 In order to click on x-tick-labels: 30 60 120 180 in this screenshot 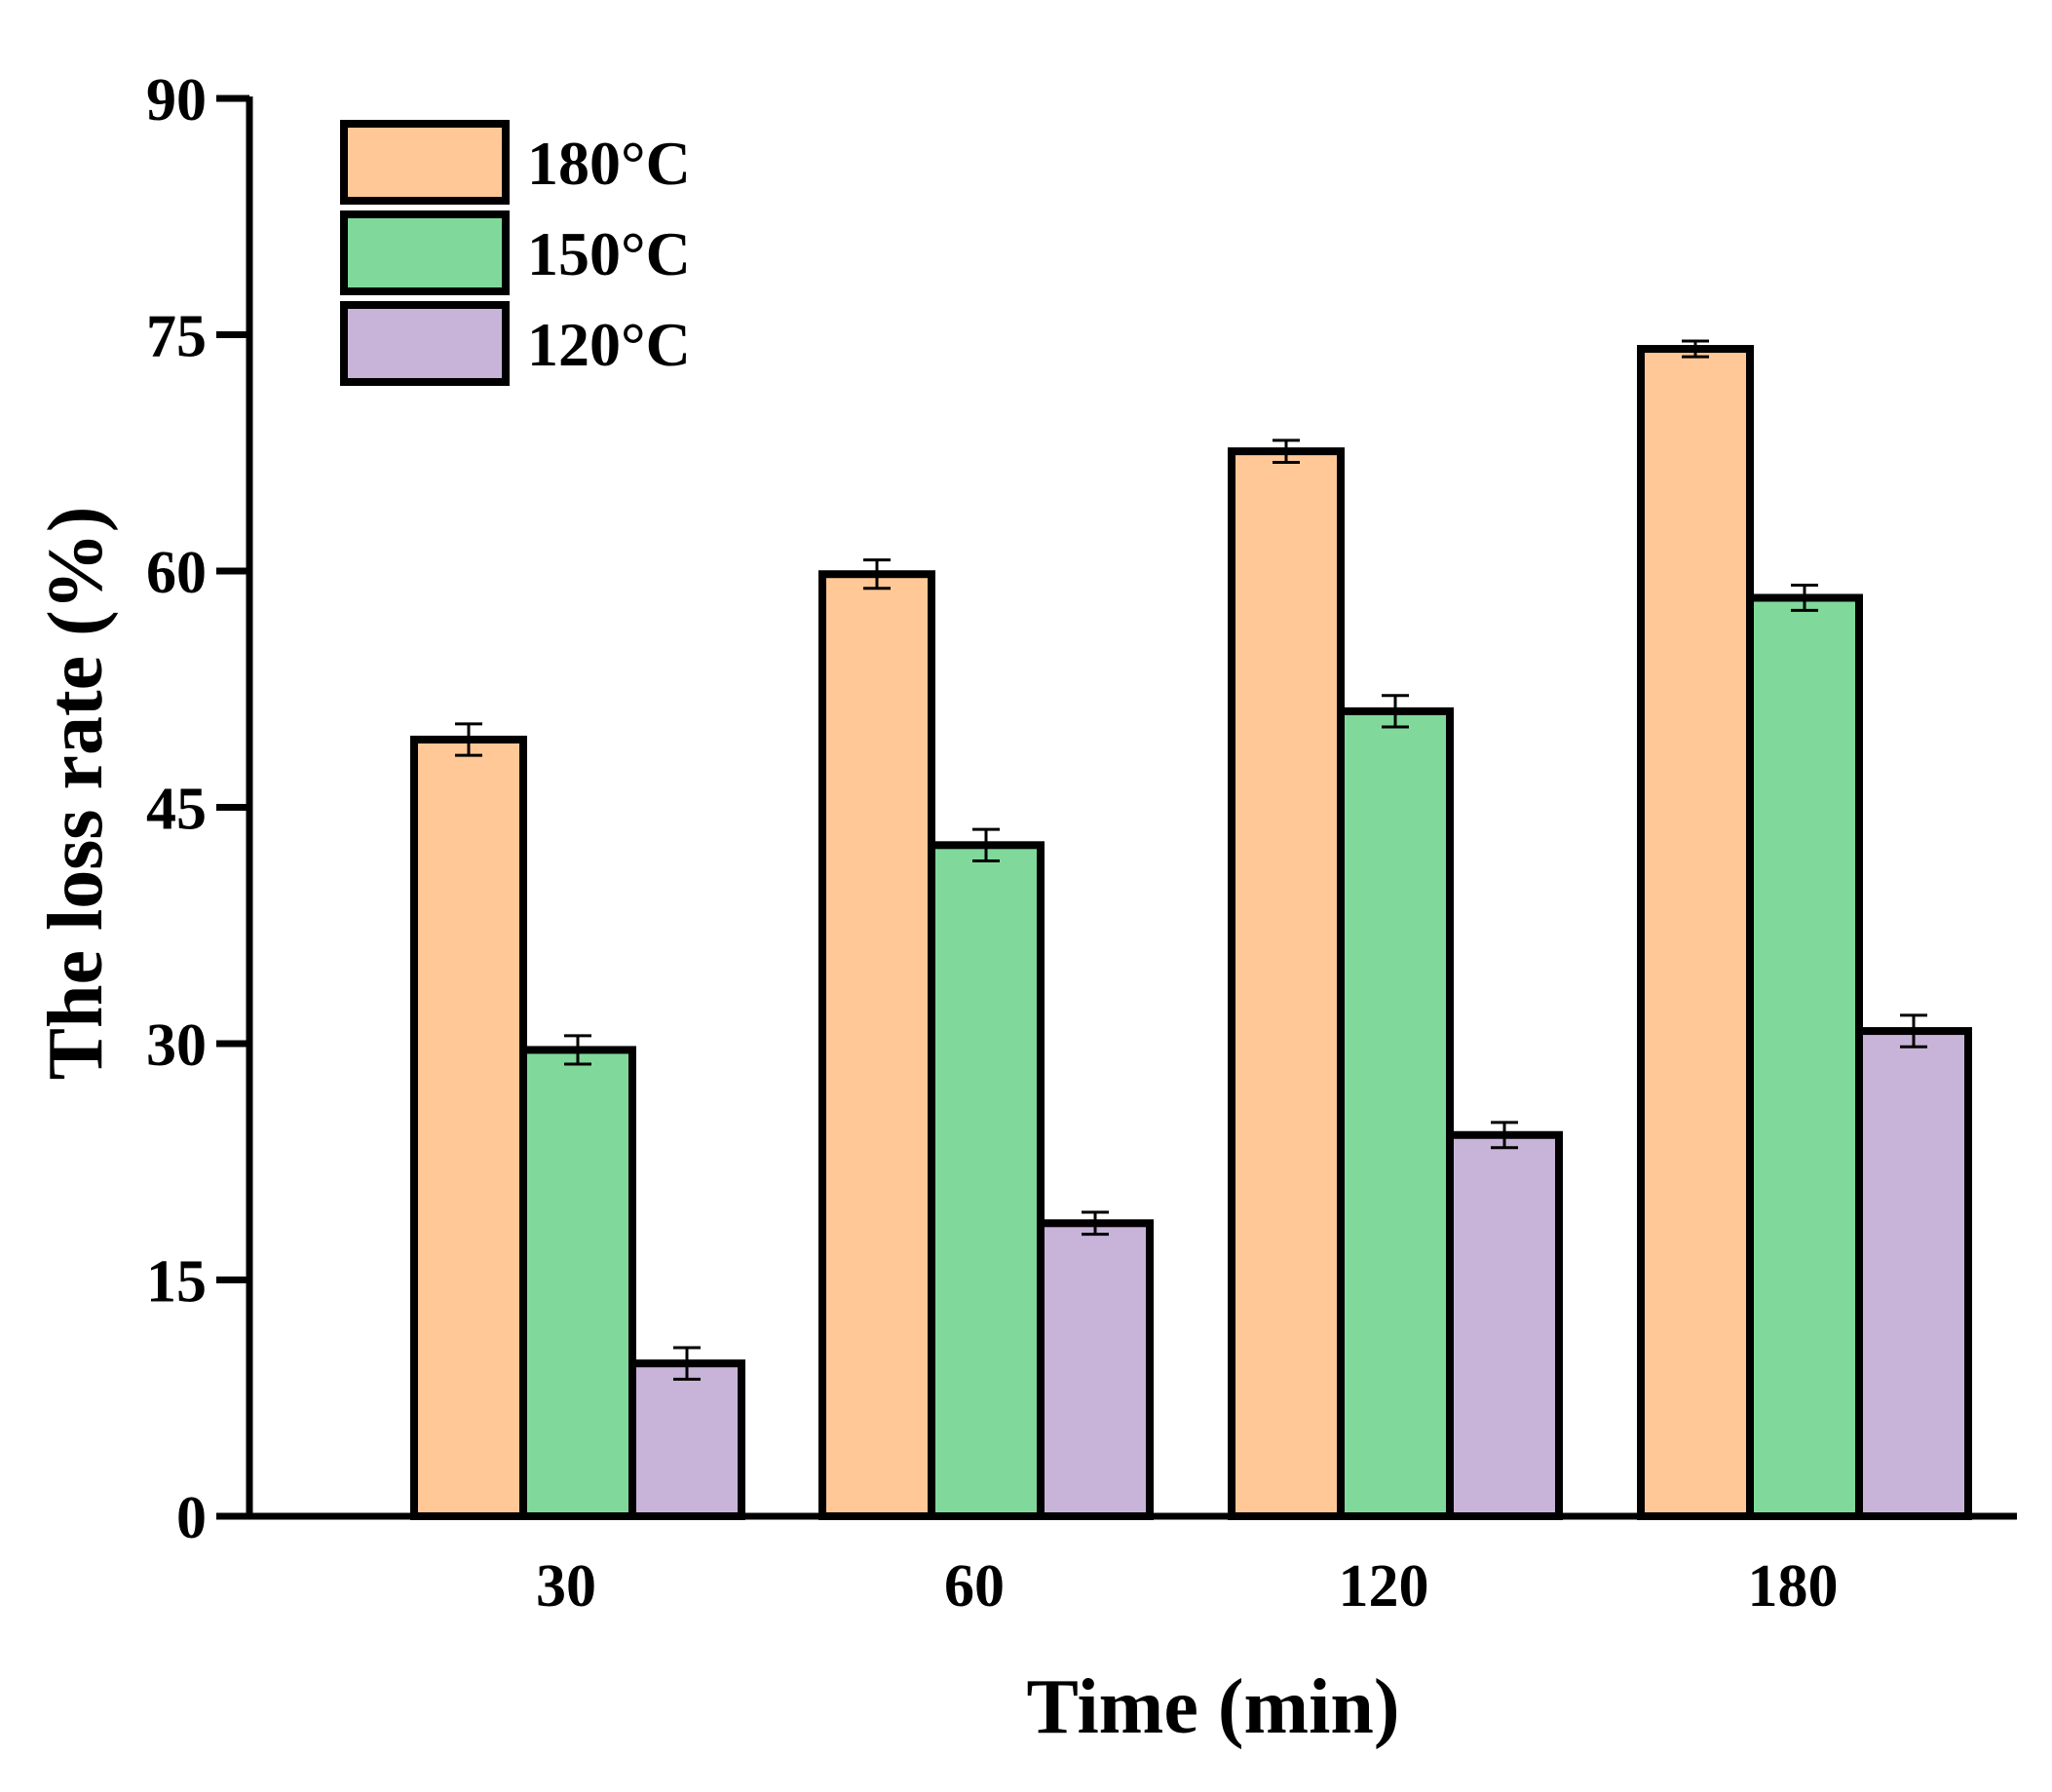, I will do `click(1187, 1587)`.